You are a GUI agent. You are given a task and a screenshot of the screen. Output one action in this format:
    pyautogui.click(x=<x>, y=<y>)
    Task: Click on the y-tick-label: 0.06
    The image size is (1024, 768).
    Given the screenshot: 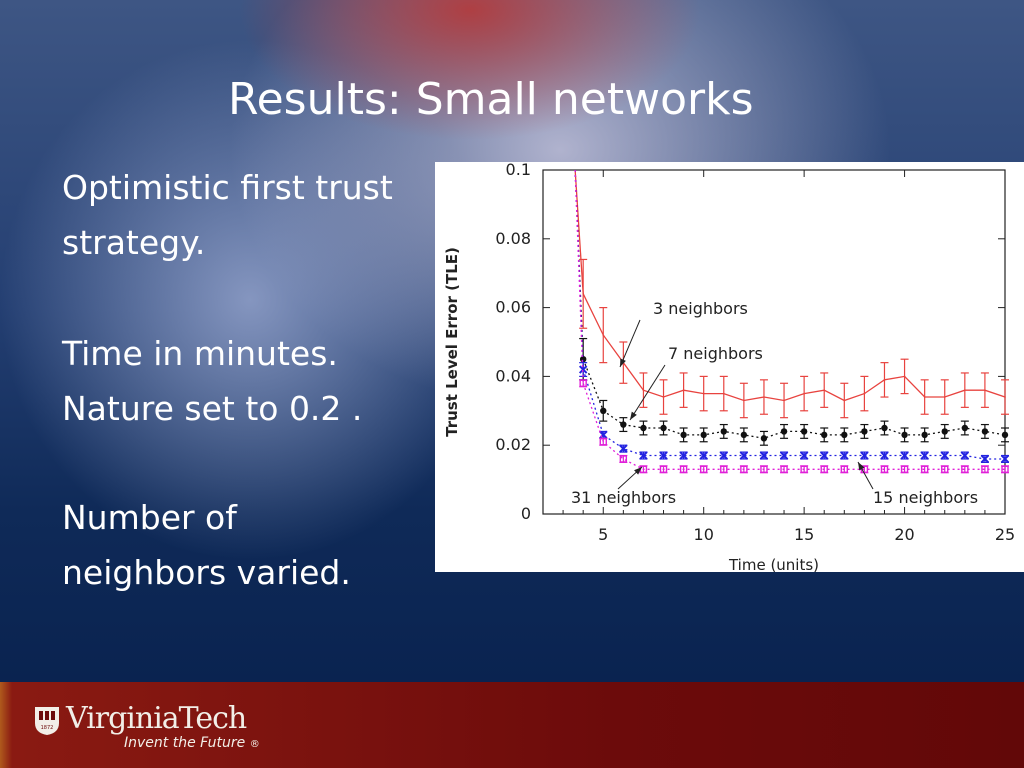 What is the action you would take?
    pyautogui.click(x=513, y=307)
    